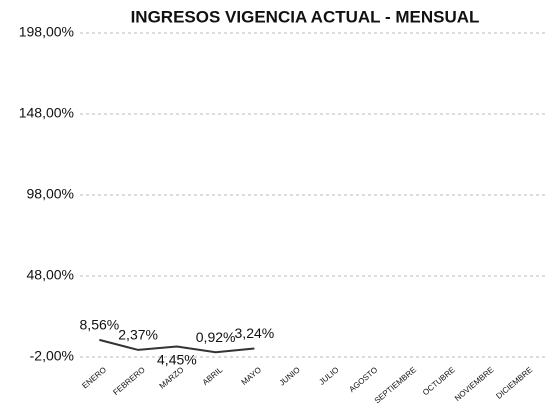 This screenshot has height=411, width=547. I want to click on x-tick-label: ENERO, so click(94, 377).